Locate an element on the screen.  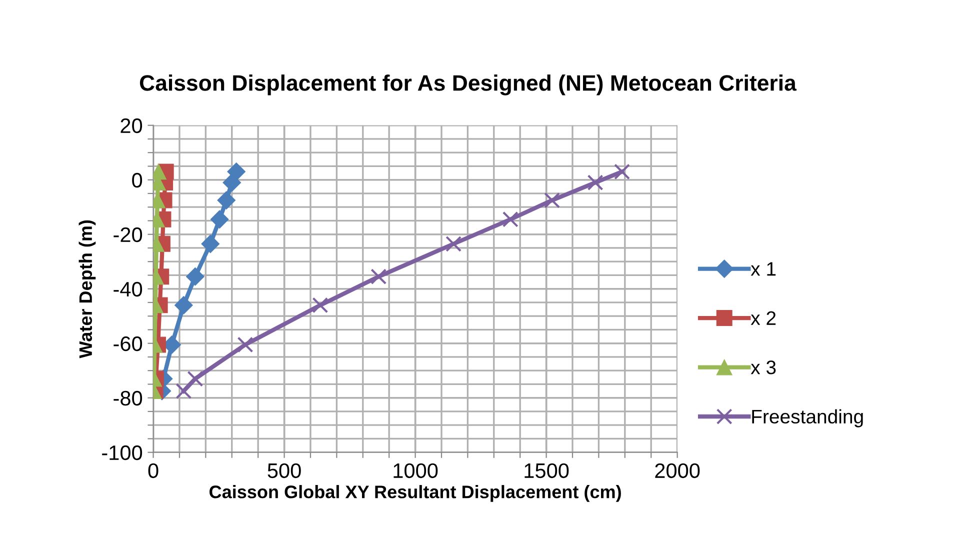
y-tick-label: 0 is located at coordinates (137, 180).